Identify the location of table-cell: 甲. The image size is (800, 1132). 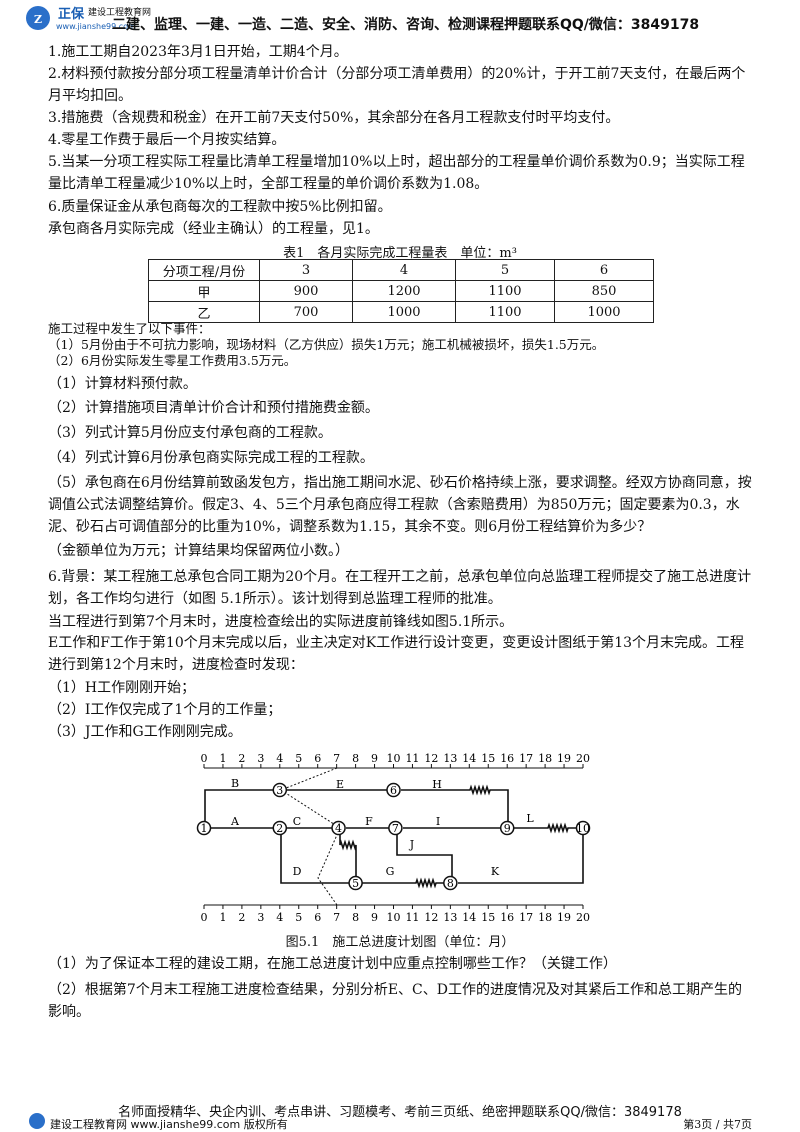
(204, 291).